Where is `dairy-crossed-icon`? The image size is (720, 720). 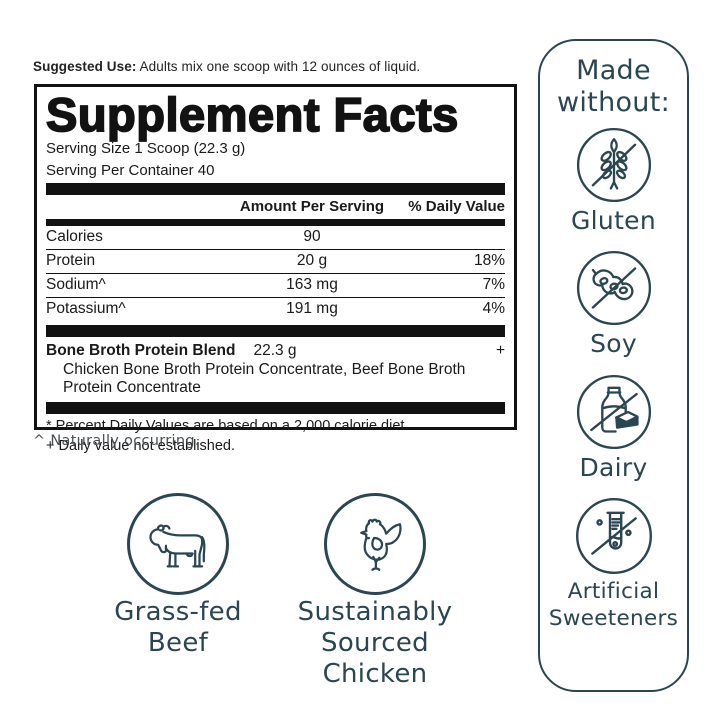
dairy-crossed-icon is located at coordinates (613, 411).